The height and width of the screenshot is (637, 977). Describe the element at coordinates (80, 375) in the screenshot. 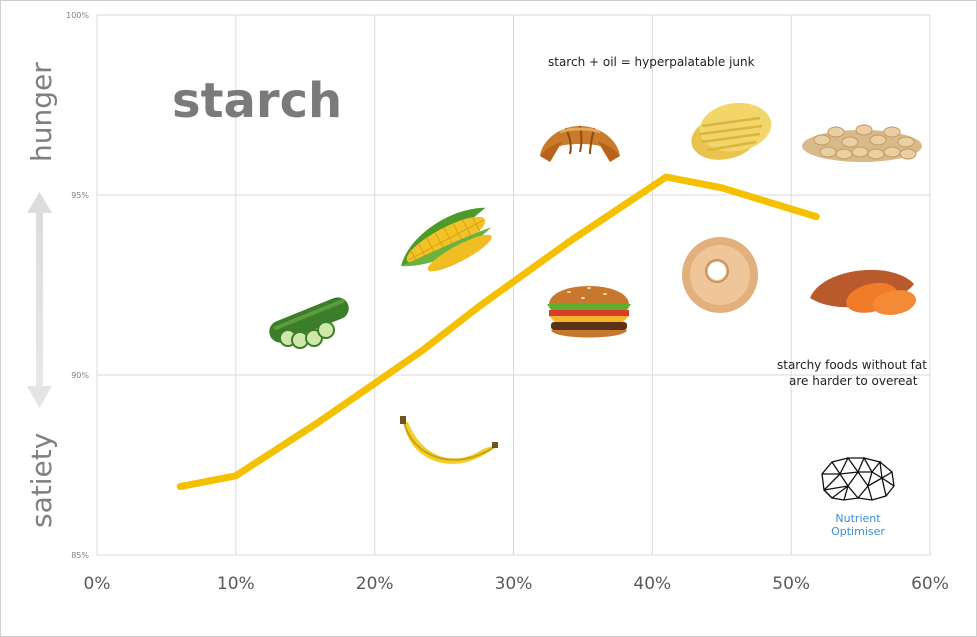

I see `y-tick-label: 90%` at that location.